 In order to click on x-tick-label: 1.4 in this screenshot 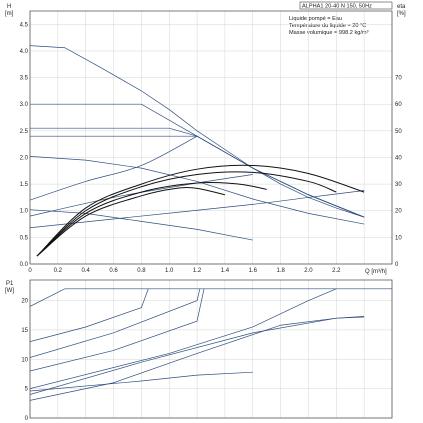, I will do `click(225, 271)`.